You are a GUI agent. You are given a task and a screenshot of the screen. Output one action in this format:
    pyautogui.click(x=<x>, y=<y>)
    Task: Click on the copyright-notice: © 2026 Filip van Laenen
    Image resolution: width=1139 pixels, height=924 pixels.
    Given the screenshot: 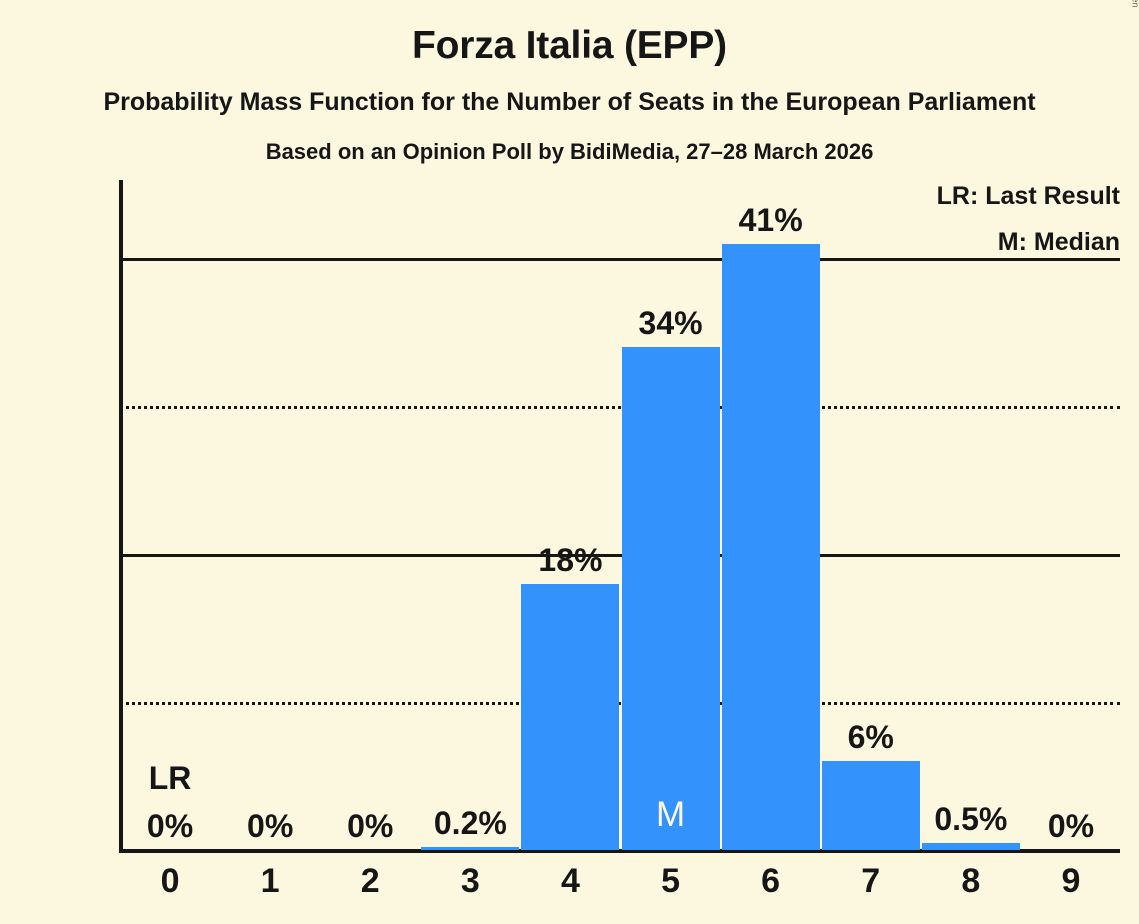 What is the action you would take?
    pyautogui.click(x=1135, y=4)
    